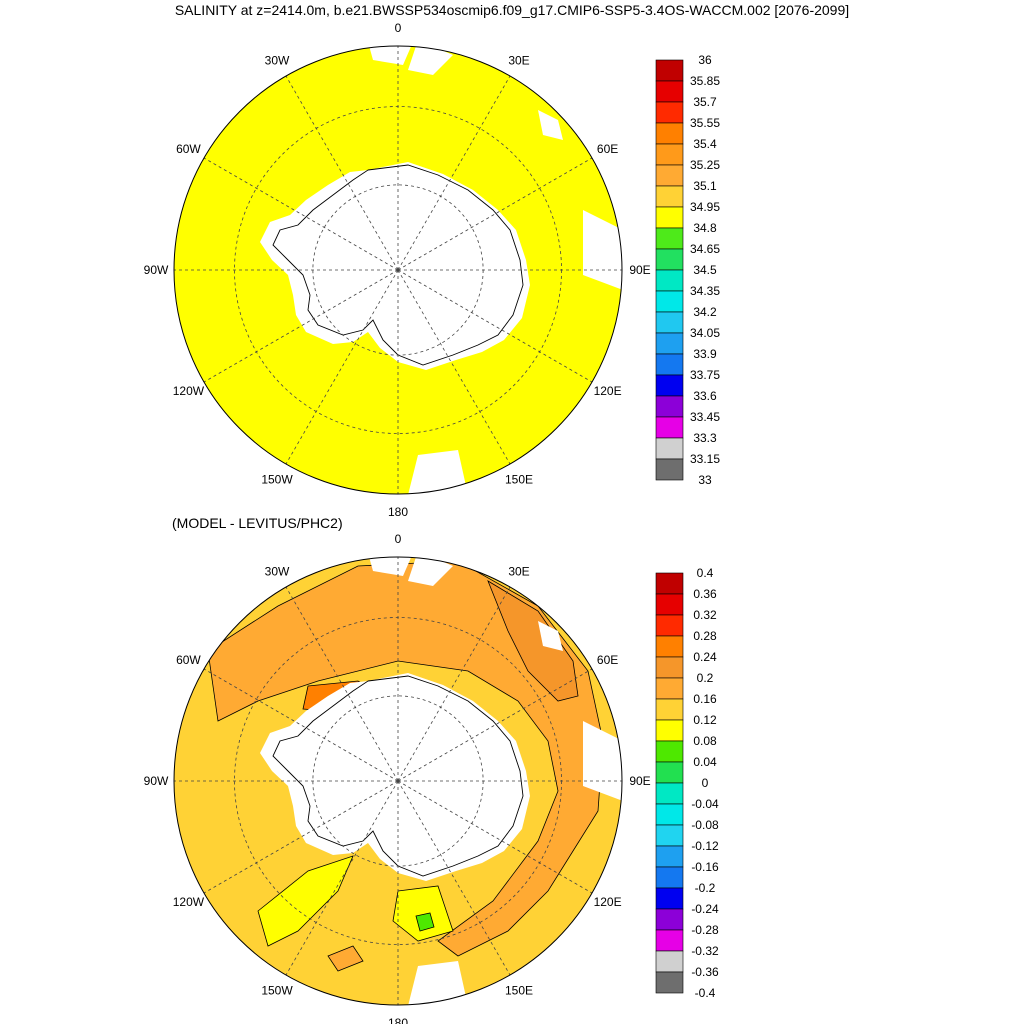 The image size is (1024, 1024). Describe the element at coordinates (705, 846) in the screenshot. I see `colorbar-tick-label: -0.12` at that location.